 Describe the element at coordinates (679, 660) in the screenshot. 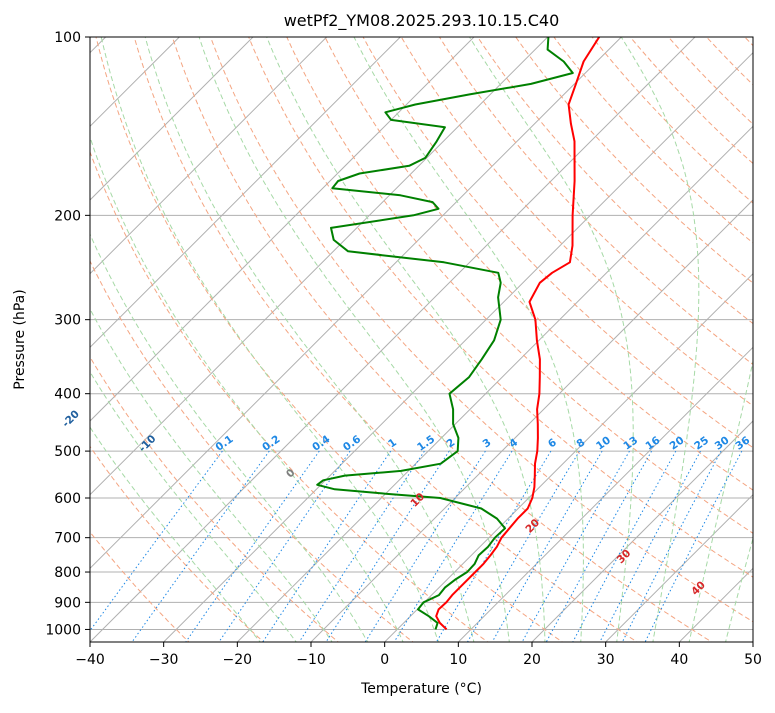

I see `x-tick-label: 40` at that location.